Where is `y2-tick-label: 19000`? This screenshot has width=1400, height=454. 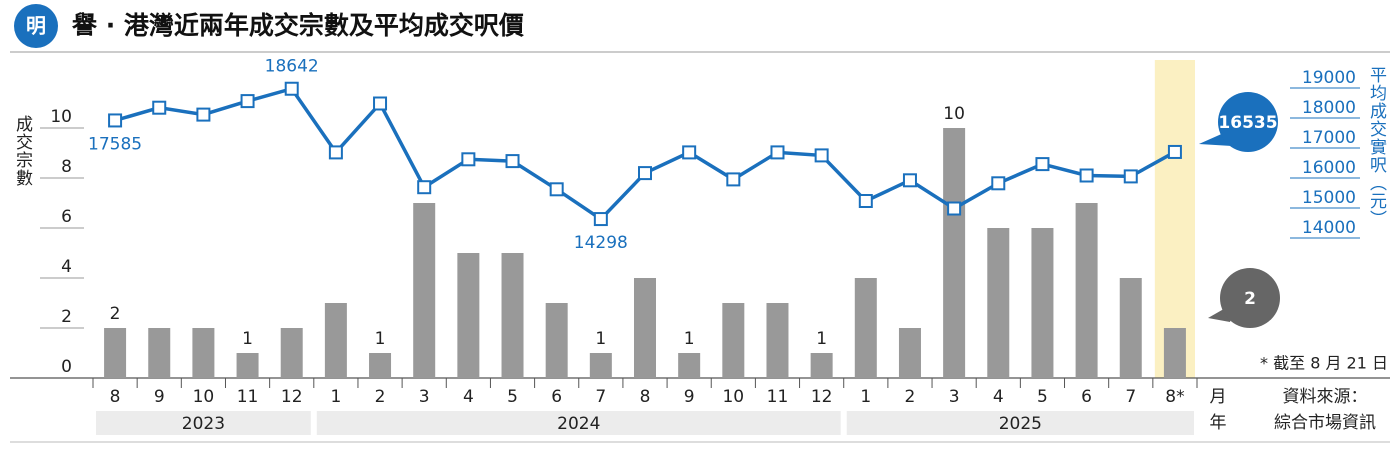
y2-tick-label: 19000 is located at coordinates (1329, 78).